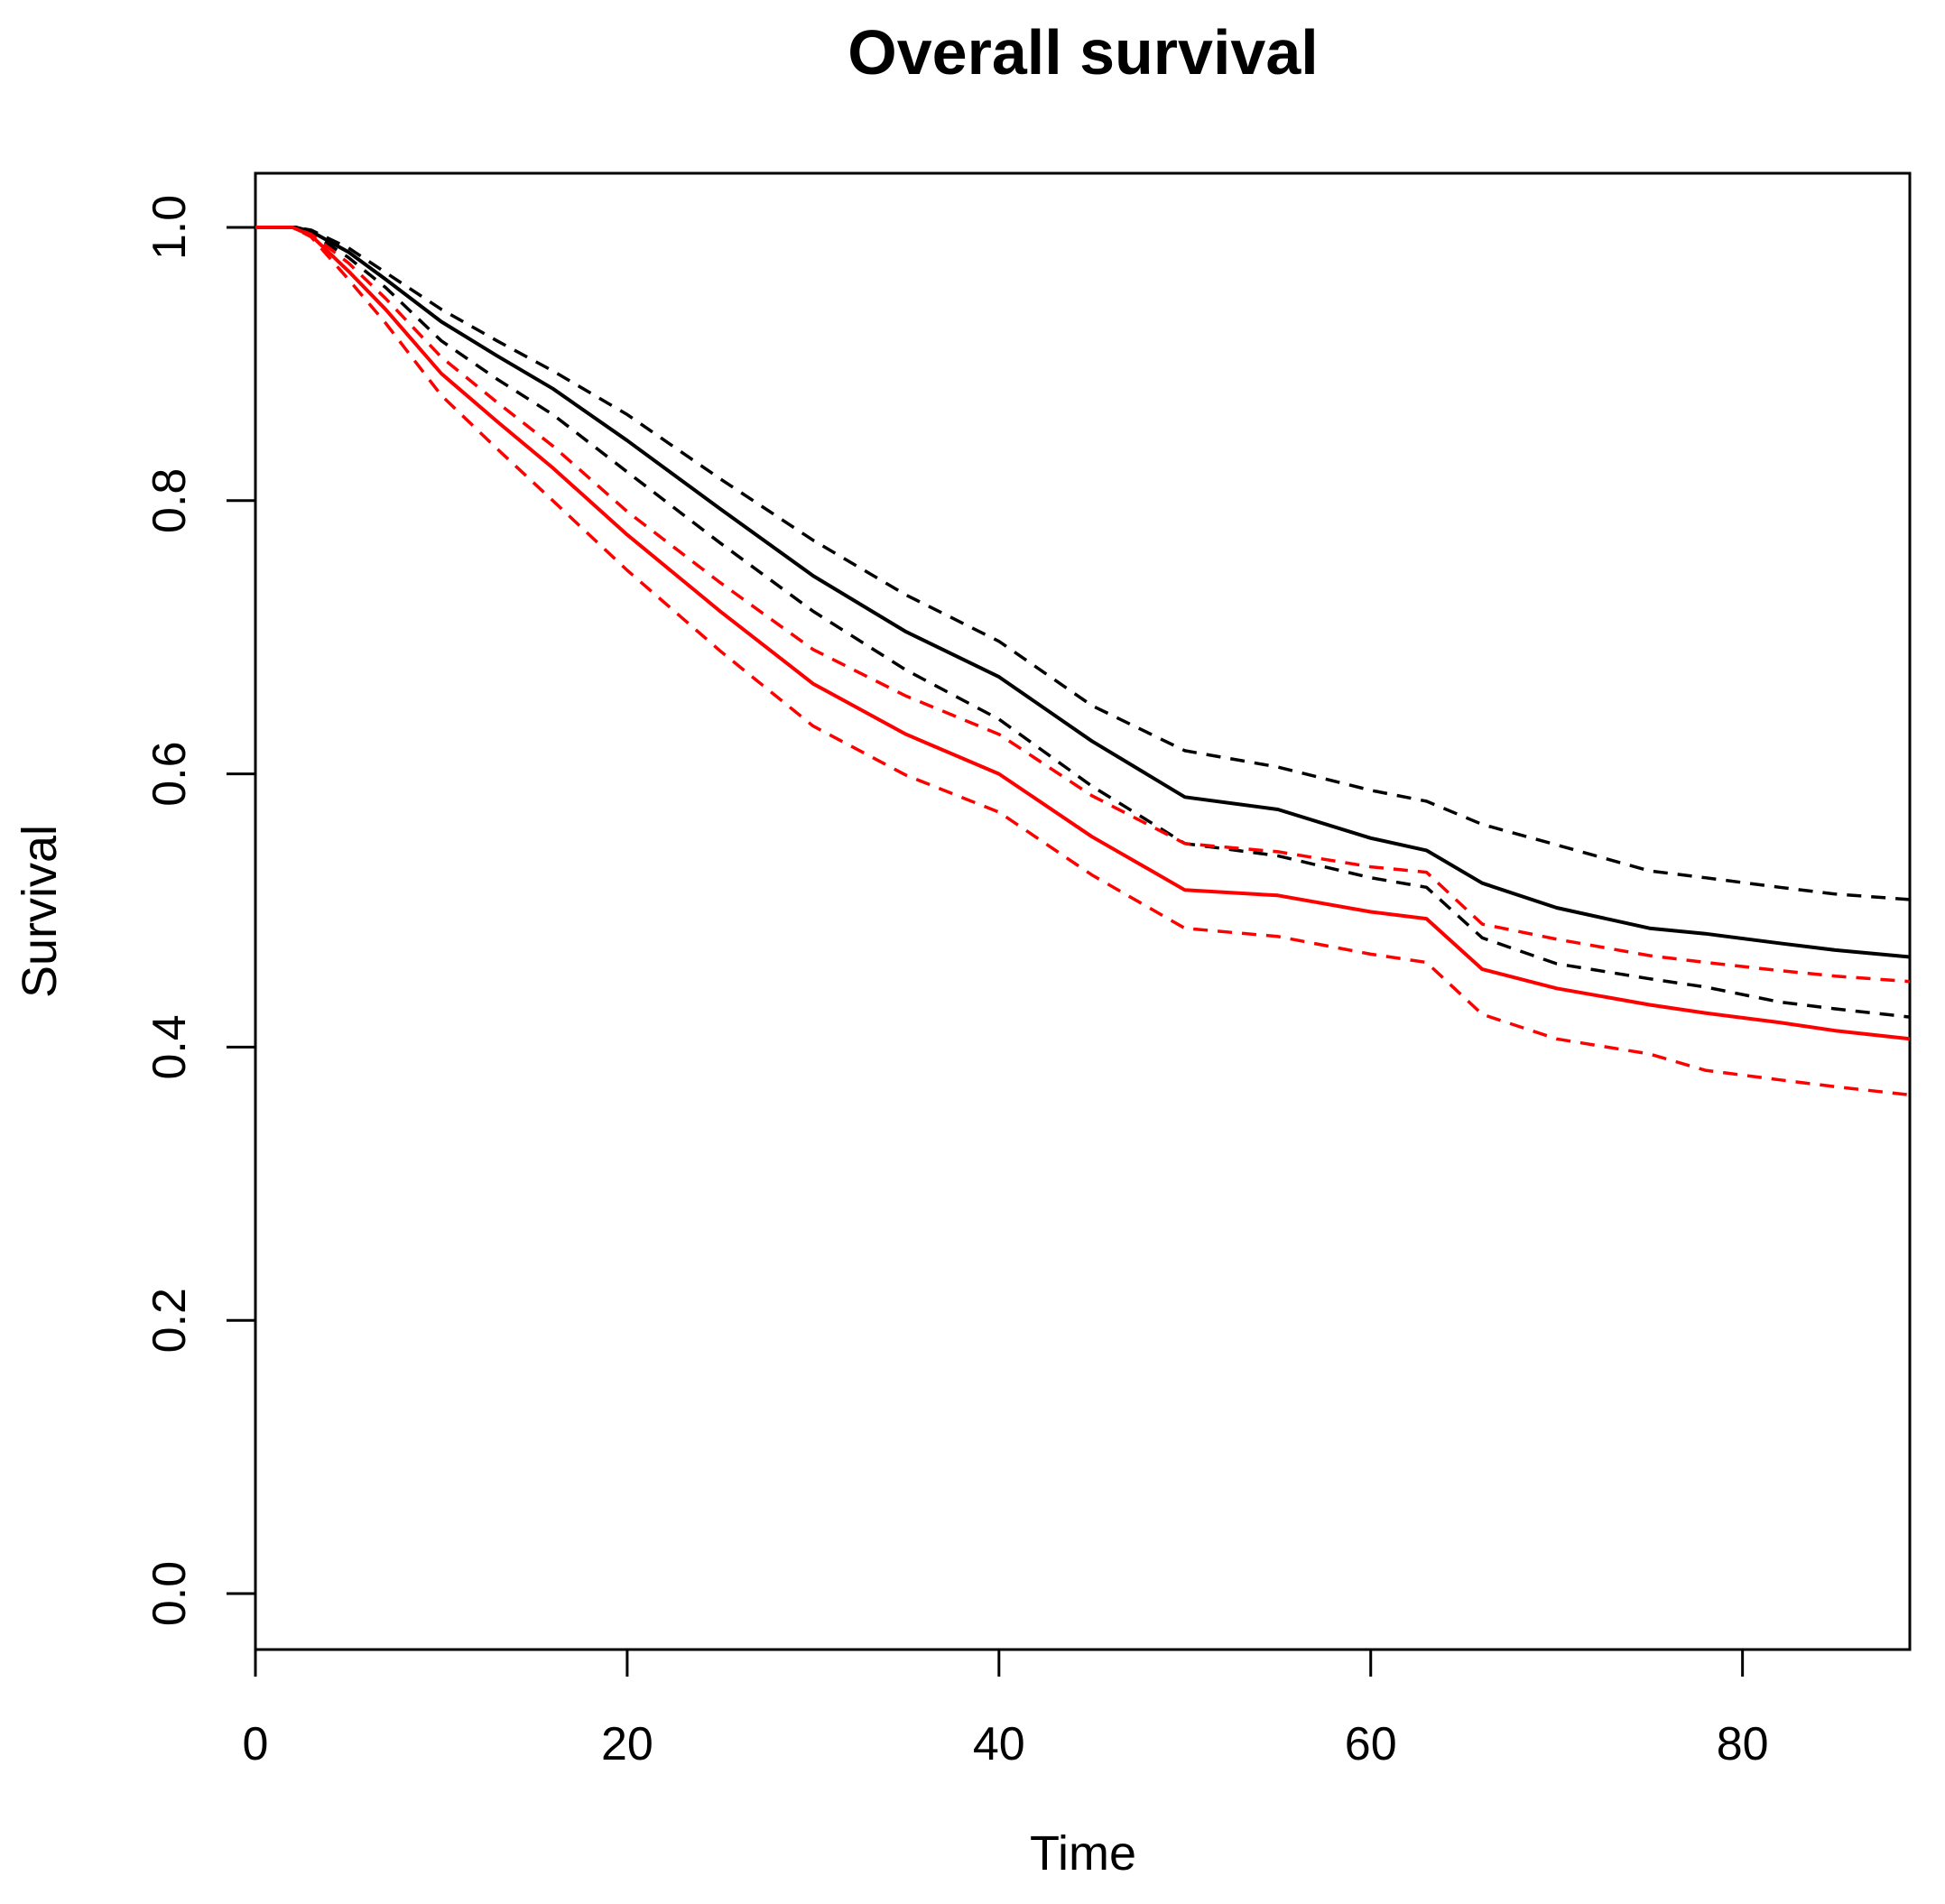  I want to click on x-tick-label: 80, so click(1743, 1744).